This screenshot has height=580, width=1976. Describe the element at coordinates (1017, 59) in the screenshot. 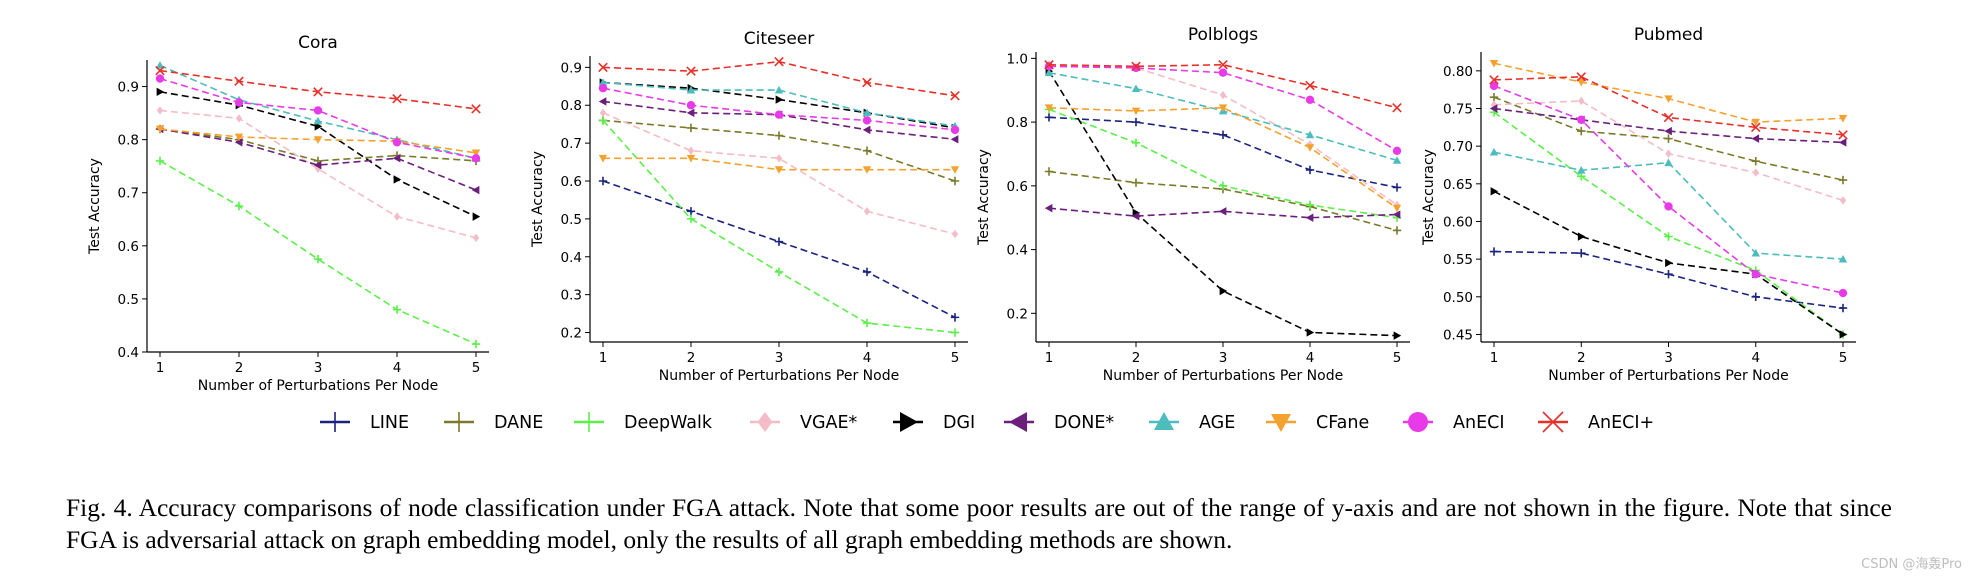

I see `y-tick-label: 1.0` at that location.